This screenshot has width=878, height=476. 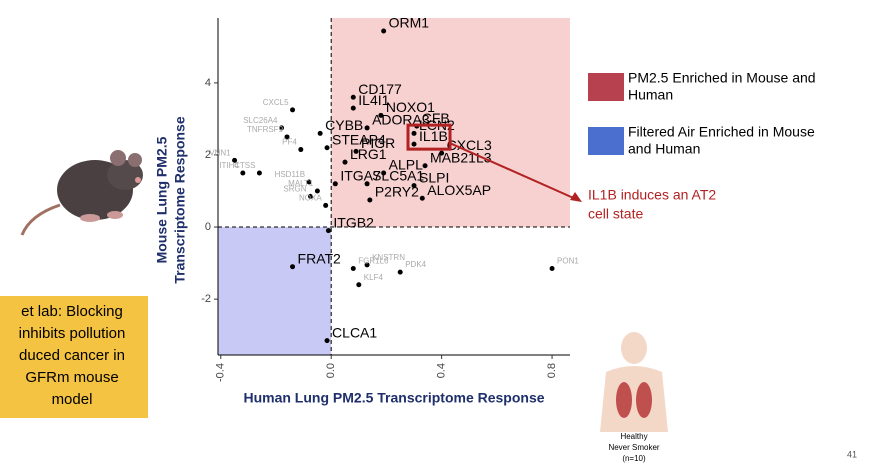 What do you see at coordinates (634, 382) in the screenshot?
I see `person-icon` at bounding box center [634, 382].